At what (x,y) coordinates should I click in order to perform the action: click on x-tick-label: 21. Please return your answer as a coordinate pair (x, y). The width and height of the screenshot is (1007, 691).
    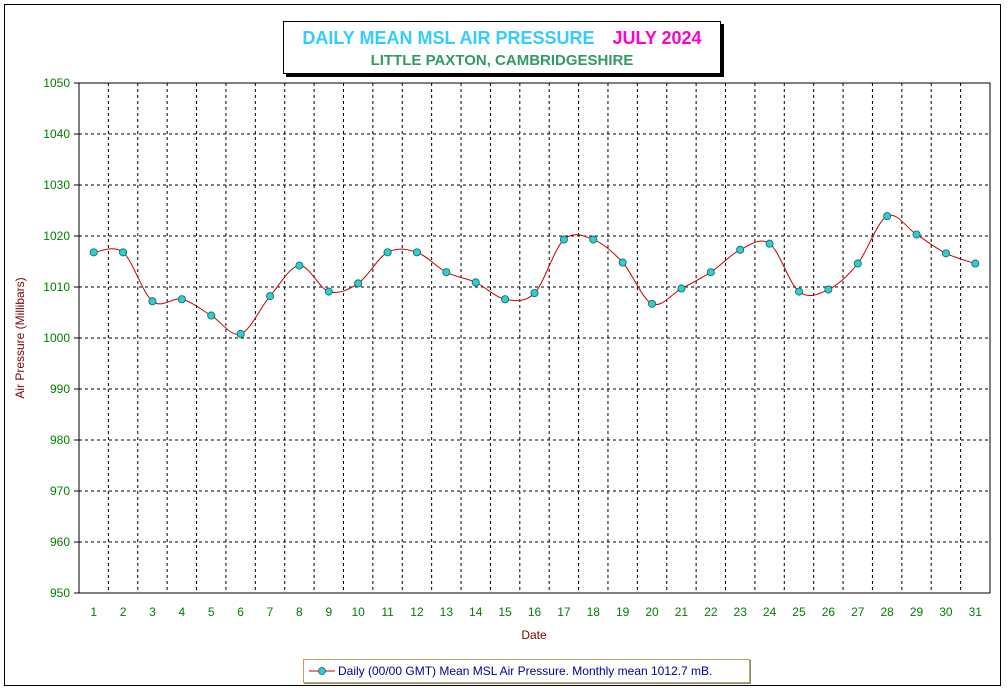
    Looking at the image, I should click on (682, 612).